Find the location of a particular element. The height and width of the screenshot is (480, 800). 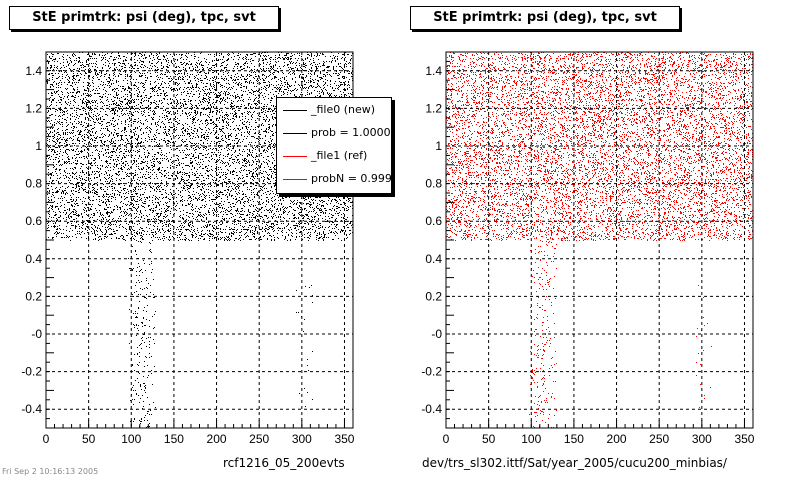

timestamp: Fri Sep 2 10:16:13 2005 is located at coordinates (50, 471).